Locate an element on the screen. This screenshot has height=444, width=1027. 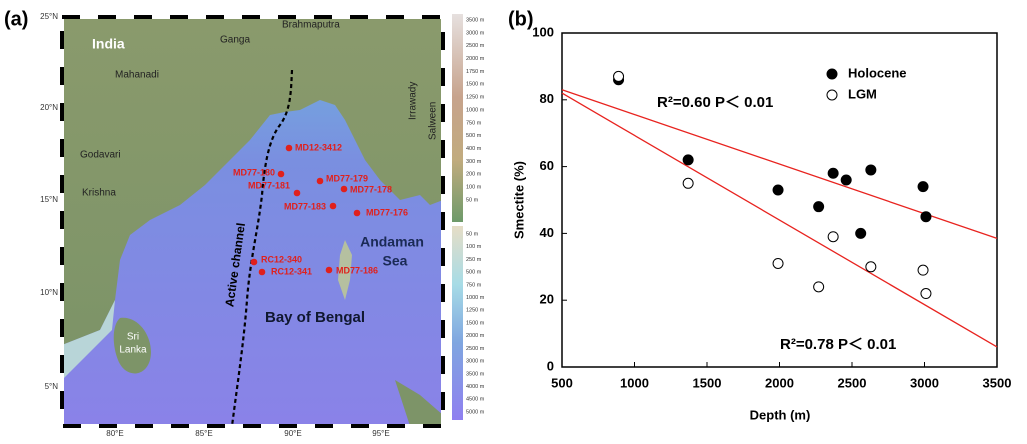
legend-box is located at coordinates (890, 83).